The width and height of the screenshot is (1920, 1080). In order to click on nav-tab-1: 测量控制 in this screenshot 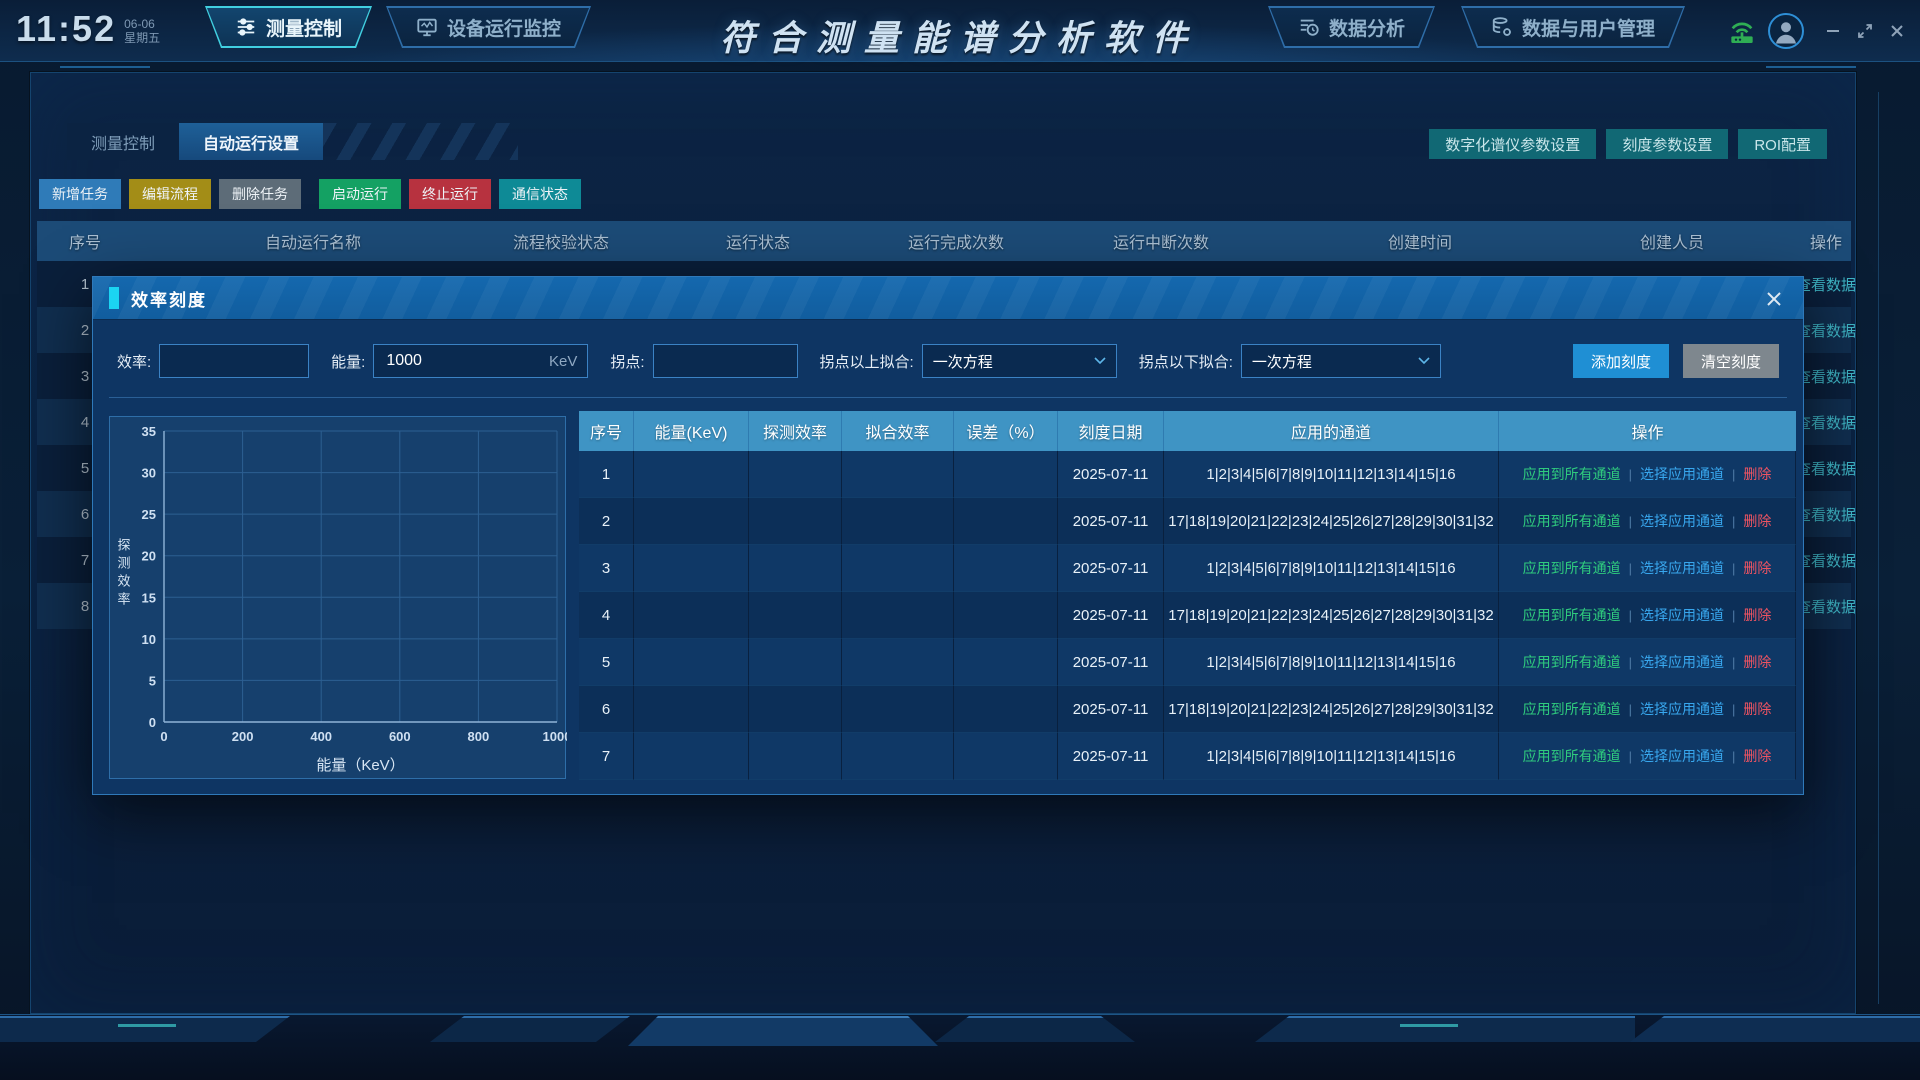, I will do `click(288, 27)`.